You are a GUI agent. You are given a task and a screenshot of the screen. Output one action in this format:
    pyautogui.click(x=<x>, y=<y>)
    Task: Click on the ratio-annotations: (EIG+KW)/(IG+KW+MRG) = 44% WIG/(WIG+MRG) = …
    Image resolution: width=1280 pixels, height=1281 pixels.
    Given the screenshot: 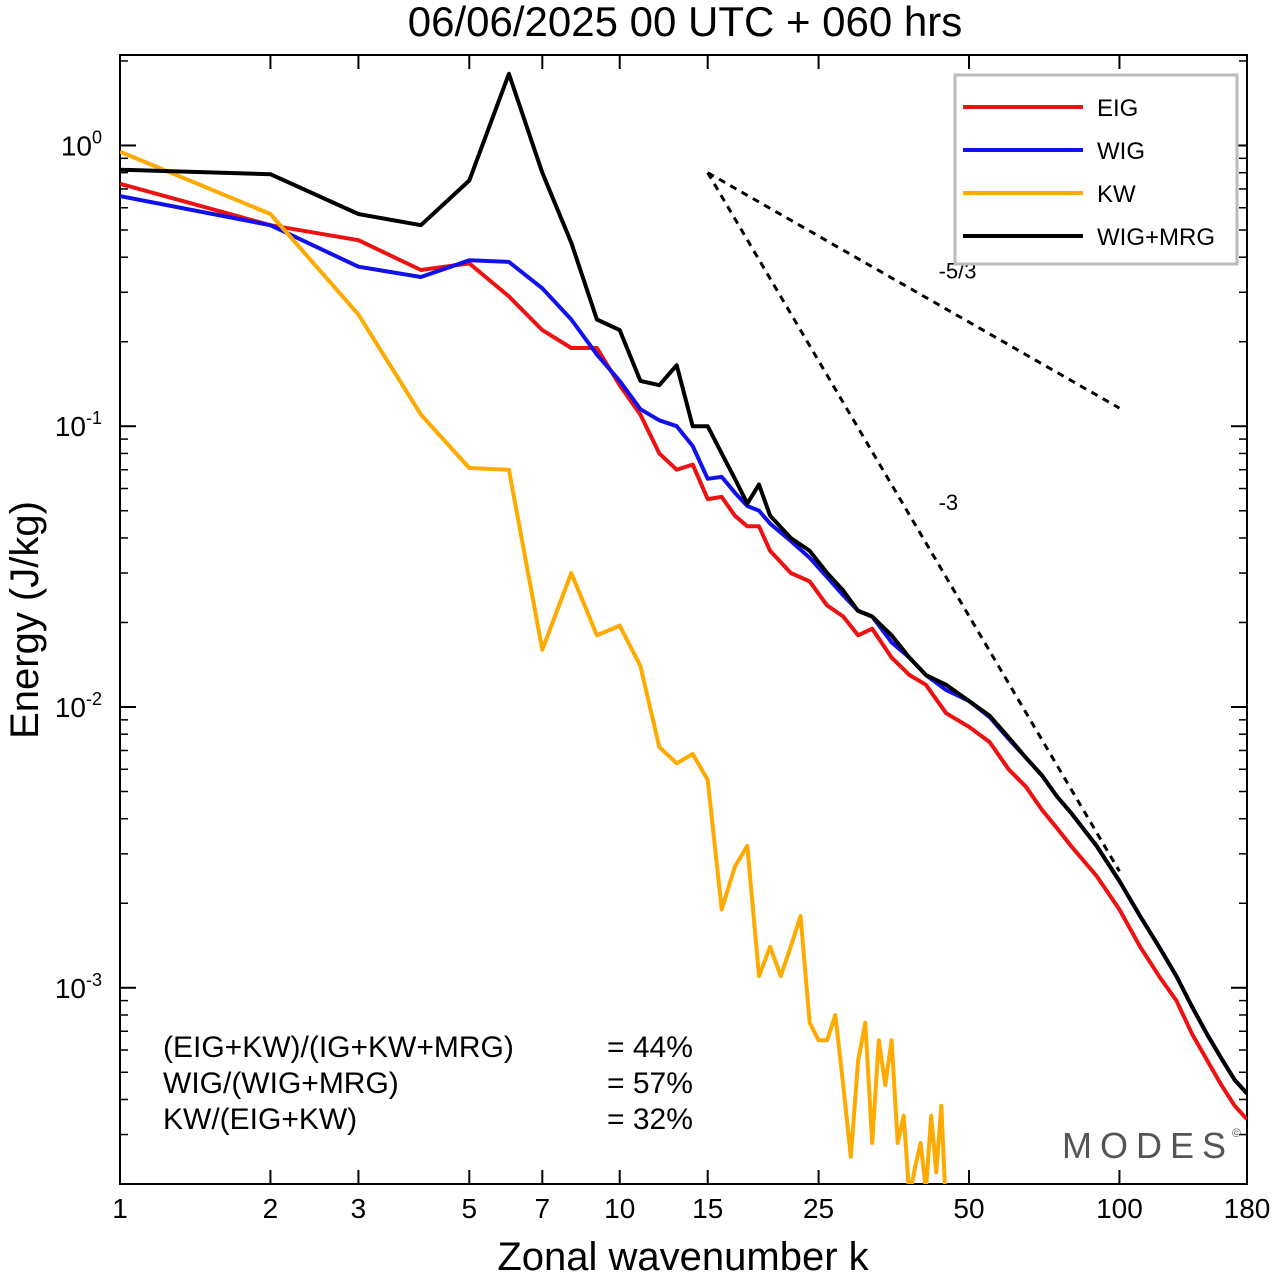 What is the action you would take?
    pyautogui.click(x=428, y=1083)
    